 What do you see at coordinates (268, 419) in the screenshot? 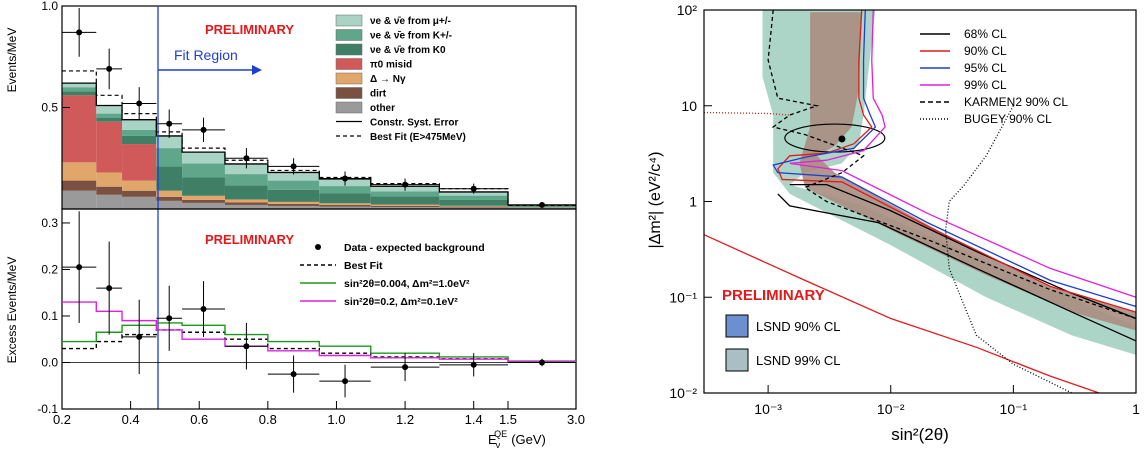
I see `x-tick-label: 0.8` at bounding box center [268, 419].